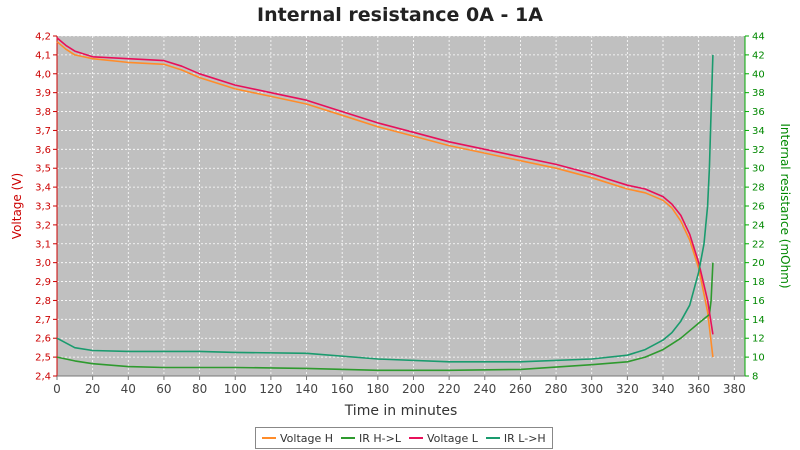 This screenshot has width=800, height=450. What do you see at coordinates (43, 93) in the screenshot?
I see `y-left-tick-label: 3,9` at bounding box center [43, 93].